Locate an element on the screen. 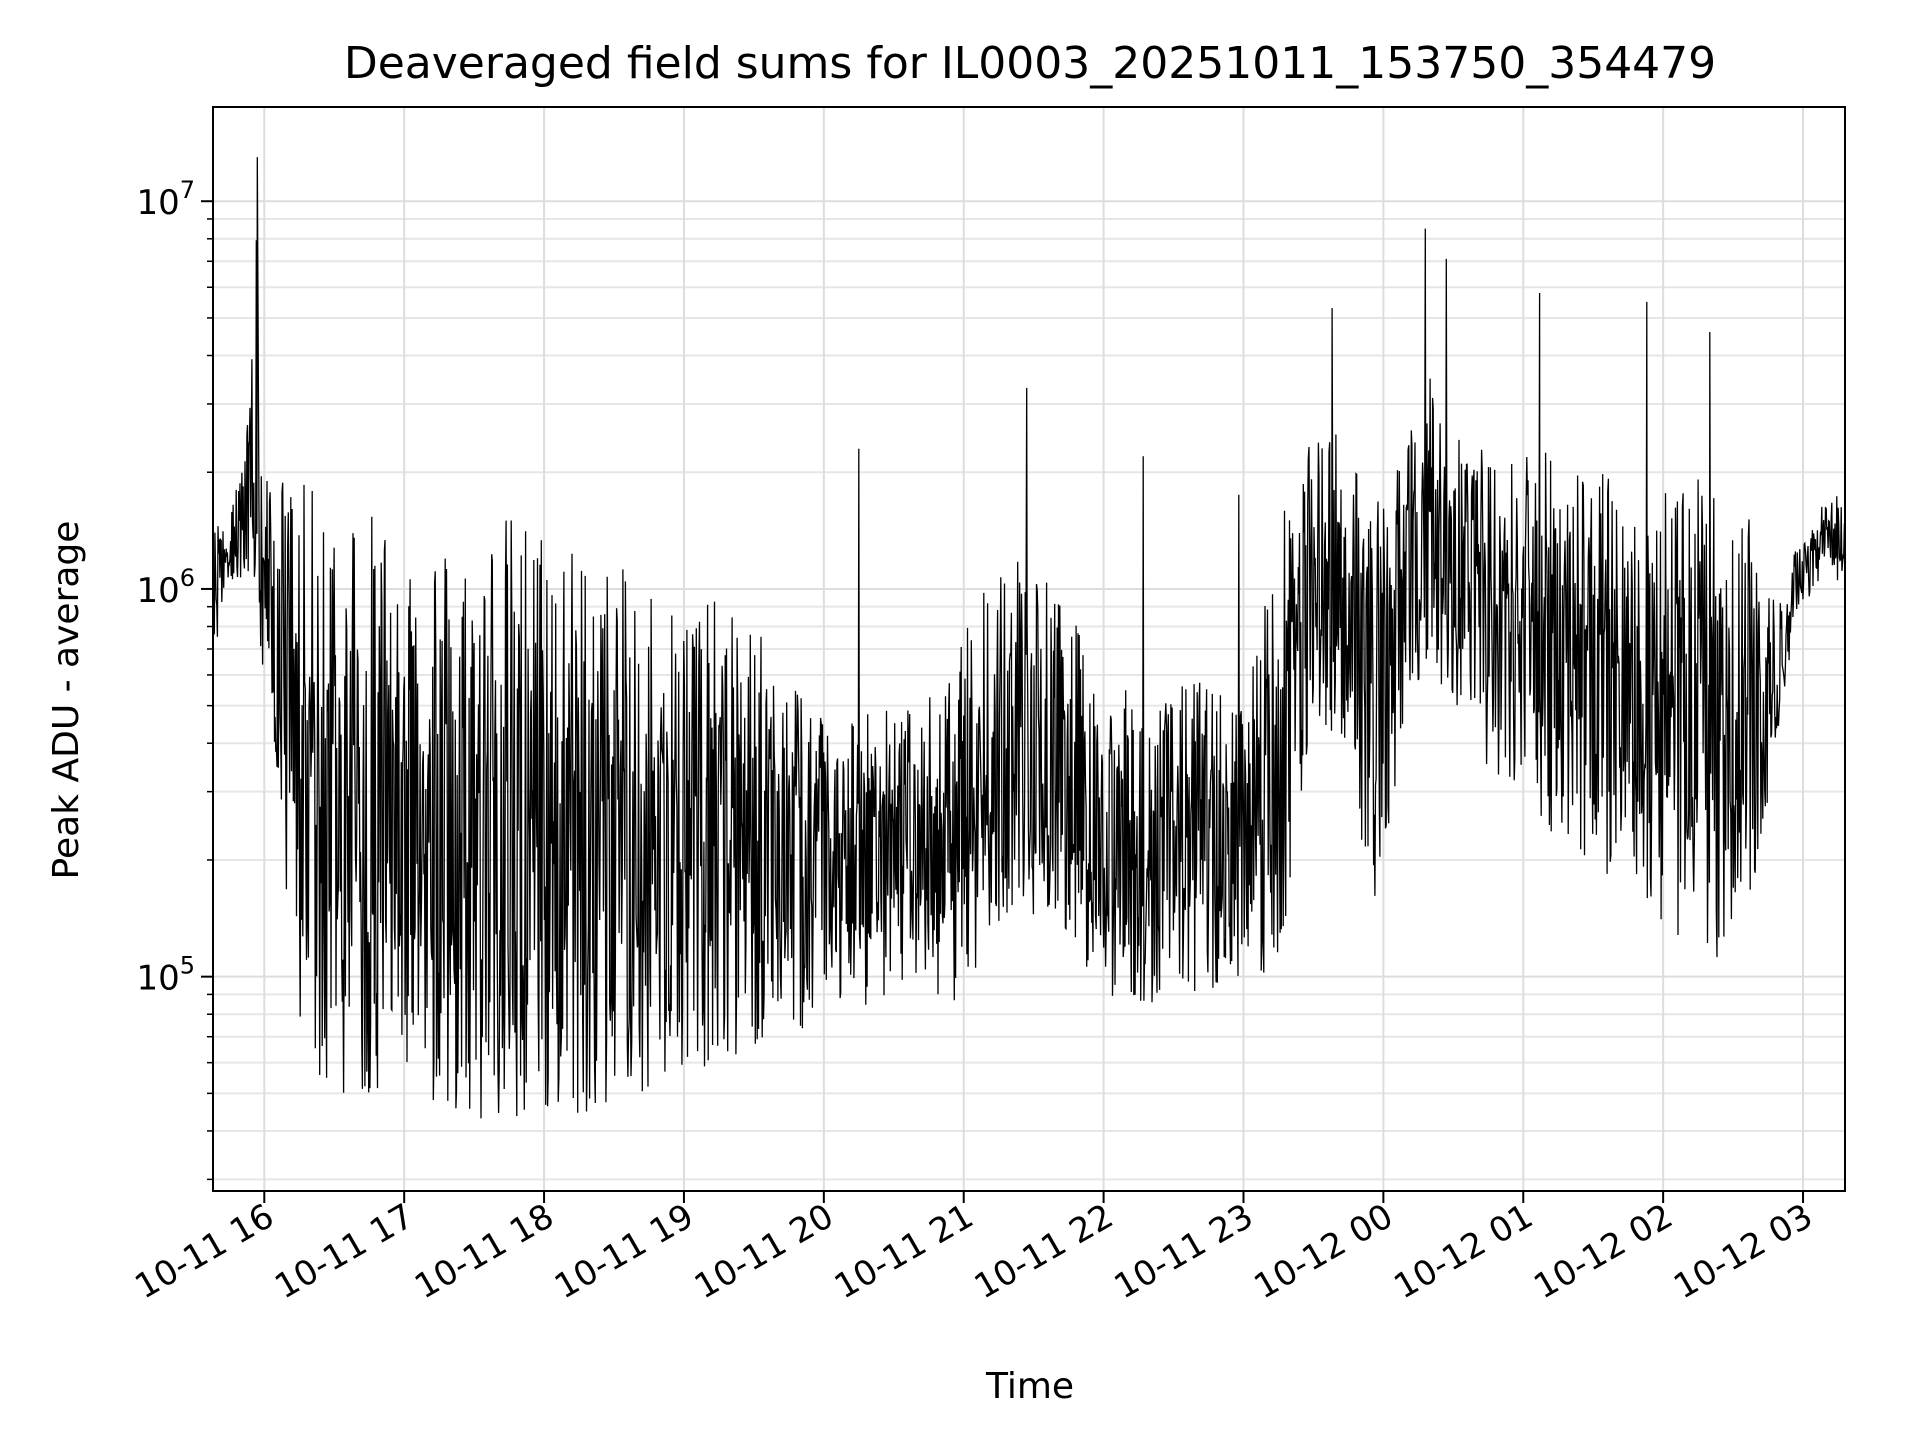 This screenshot has height=1440, width=1920. x-axis-label: Time is located at coordinates (1029, 1386).